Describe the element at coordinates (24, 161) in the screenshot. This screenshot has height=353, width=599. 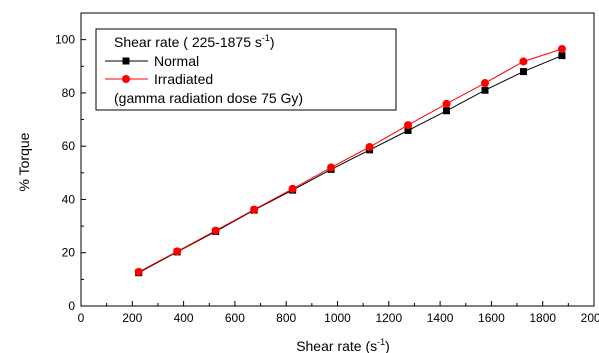
I see `y-axis-title: % Torque` at that location.